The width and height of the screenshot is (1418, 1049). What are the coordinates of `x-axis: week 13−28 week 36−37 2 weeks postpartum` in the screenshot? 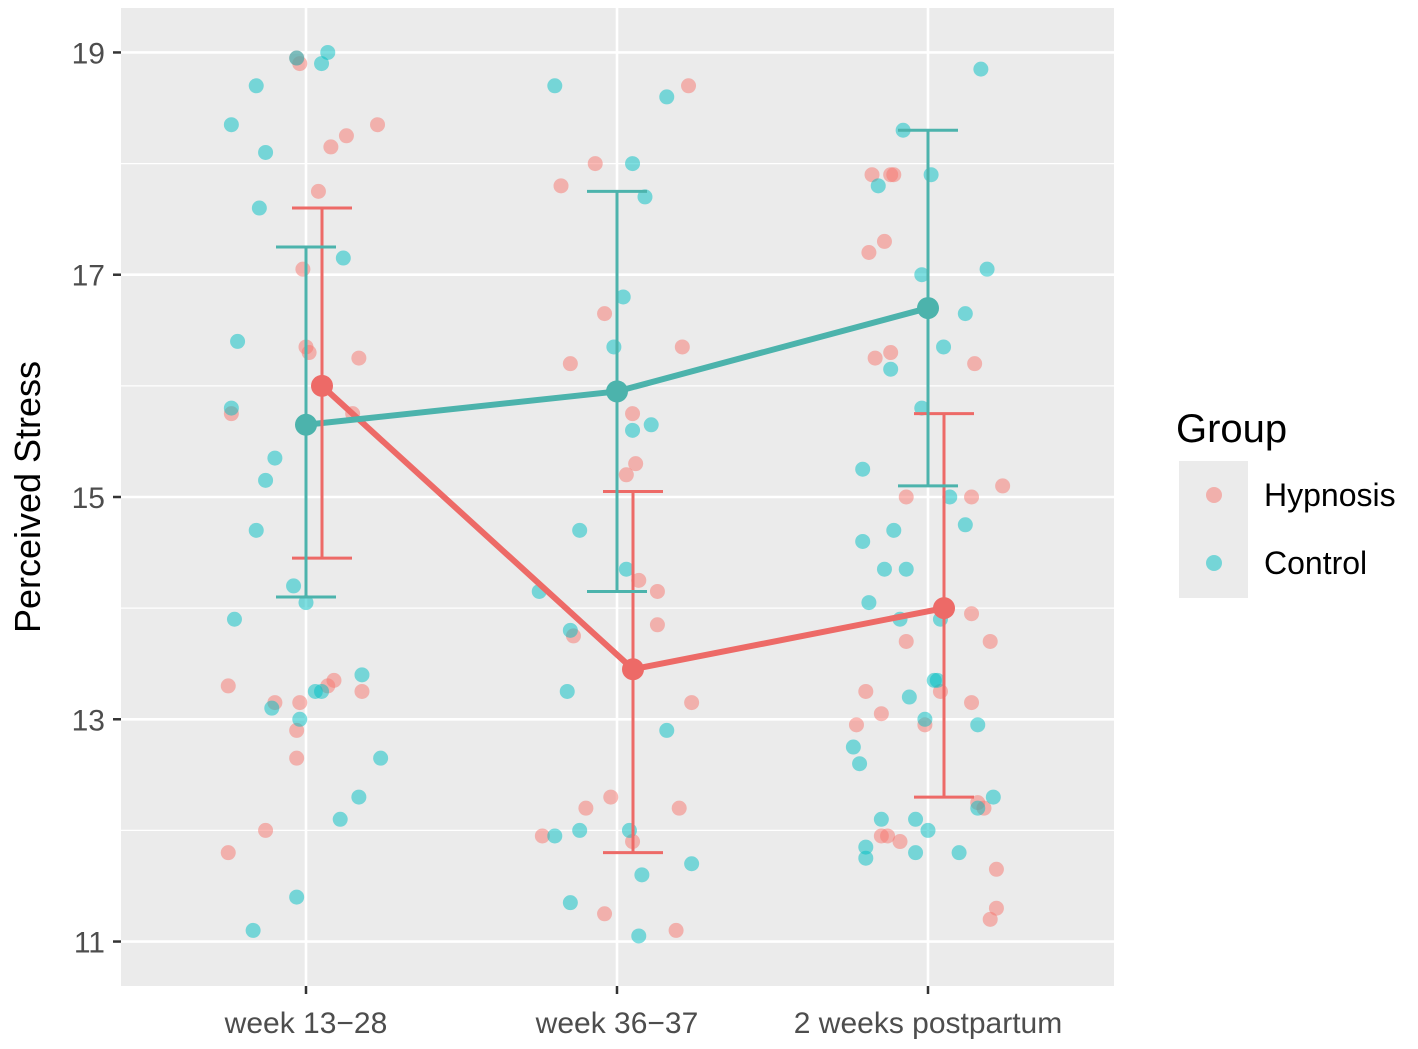 It's located at (643, 1013).